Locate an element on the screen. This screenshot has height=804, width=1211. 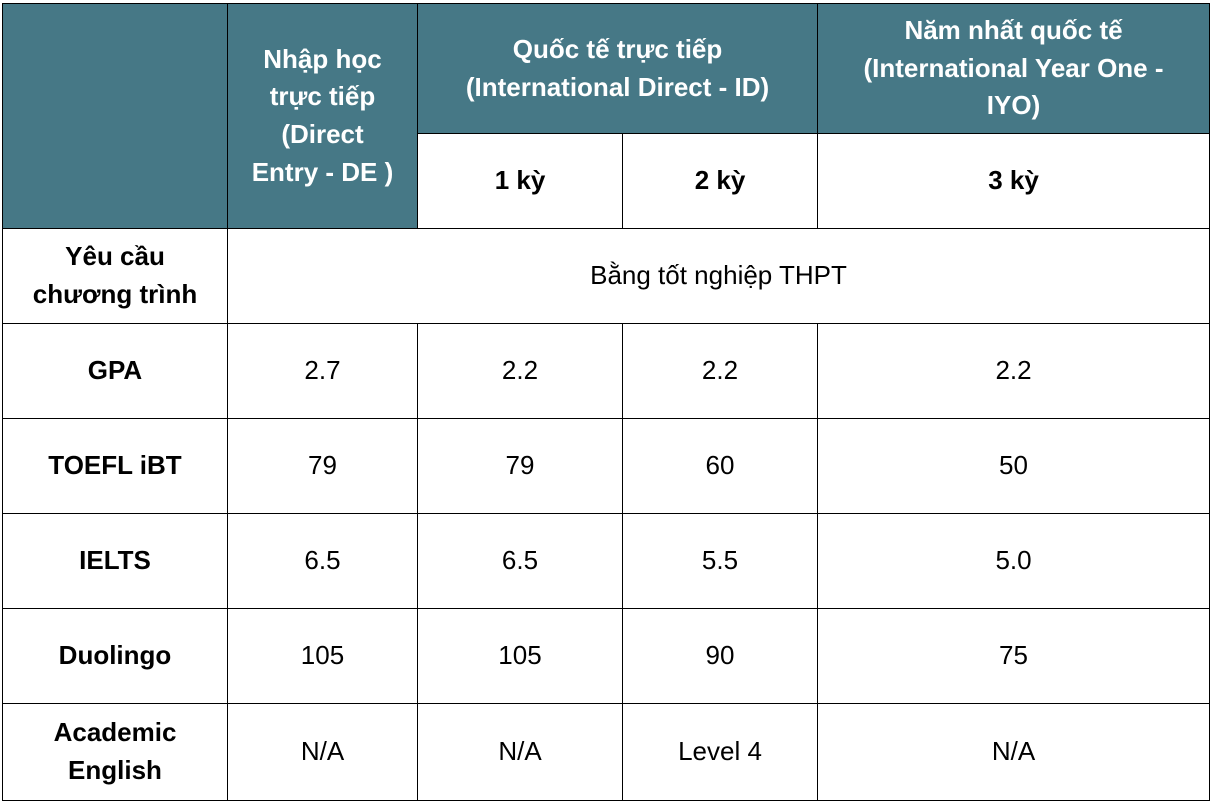
row-label-academic-english: Academic English is located at coordinates (115, 752).